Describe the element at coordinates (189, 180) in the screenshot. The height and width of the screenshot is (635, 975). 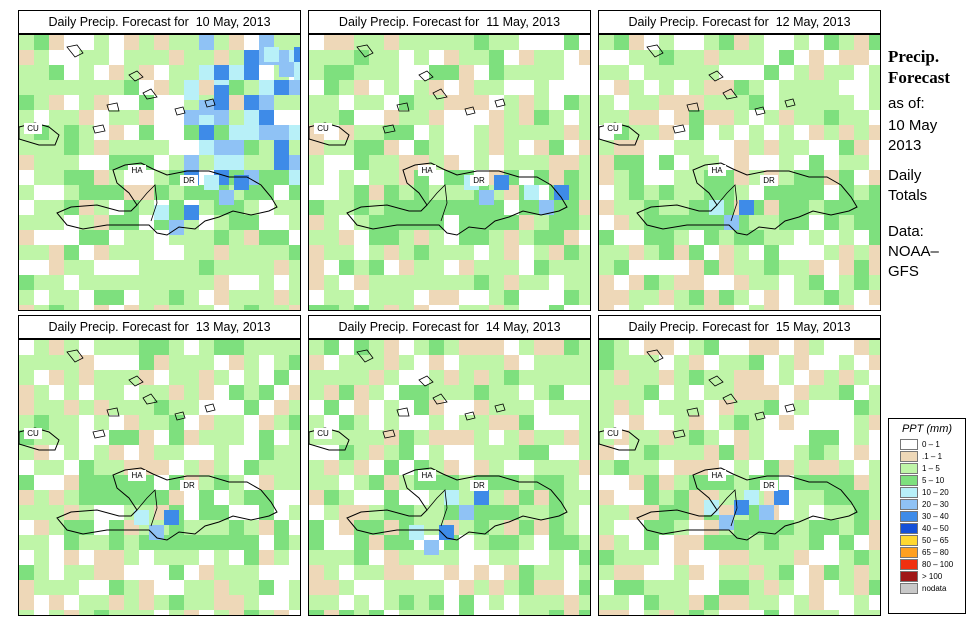
I see `map-label: DR` at that location.